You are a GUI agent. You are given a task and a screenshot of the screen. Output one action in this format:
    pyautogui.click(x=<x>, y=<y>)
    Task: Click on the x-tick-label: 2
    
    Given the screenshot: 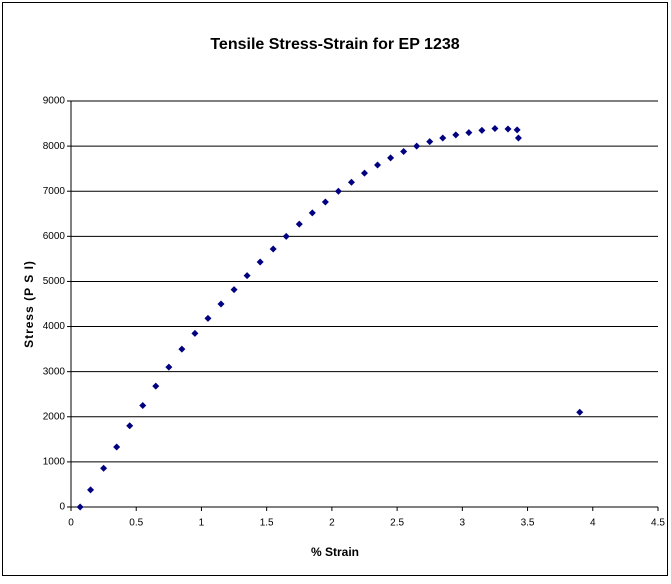 What is the action you would take?
    pyautogui.click(x=332, y=523)
    